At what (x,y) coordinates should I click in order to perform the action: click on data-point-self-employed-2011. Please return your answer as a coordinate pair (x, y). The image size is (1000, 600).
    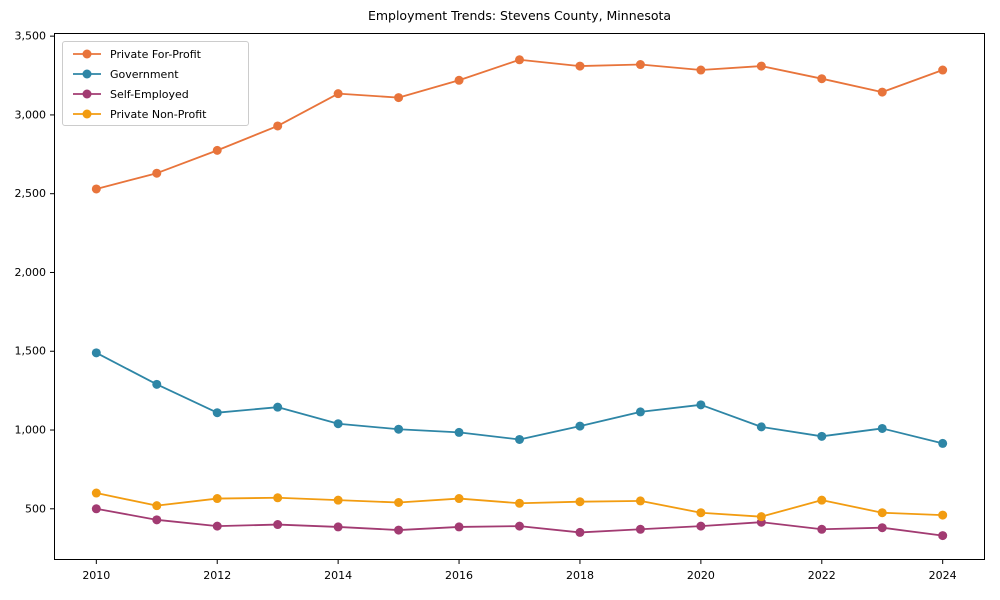
    Looking at the image, I should click on (157, 520).